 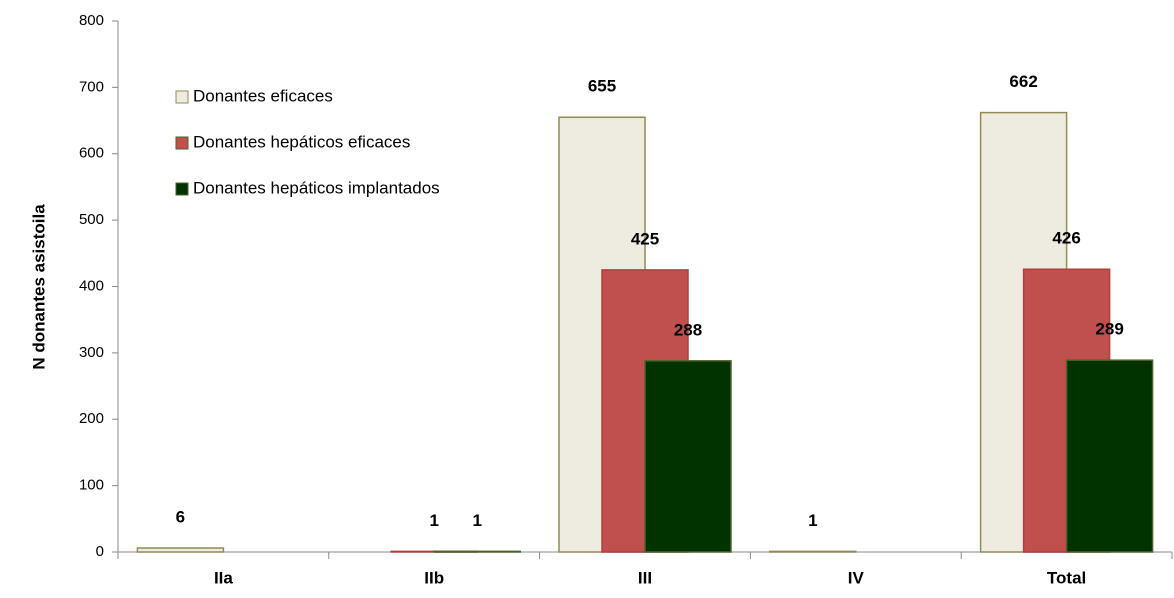 What do you see at coordinates (38, 287) in the screenshot?
I see `y-axis-label: N donantes asistoila` at bounding box center [38, 287].